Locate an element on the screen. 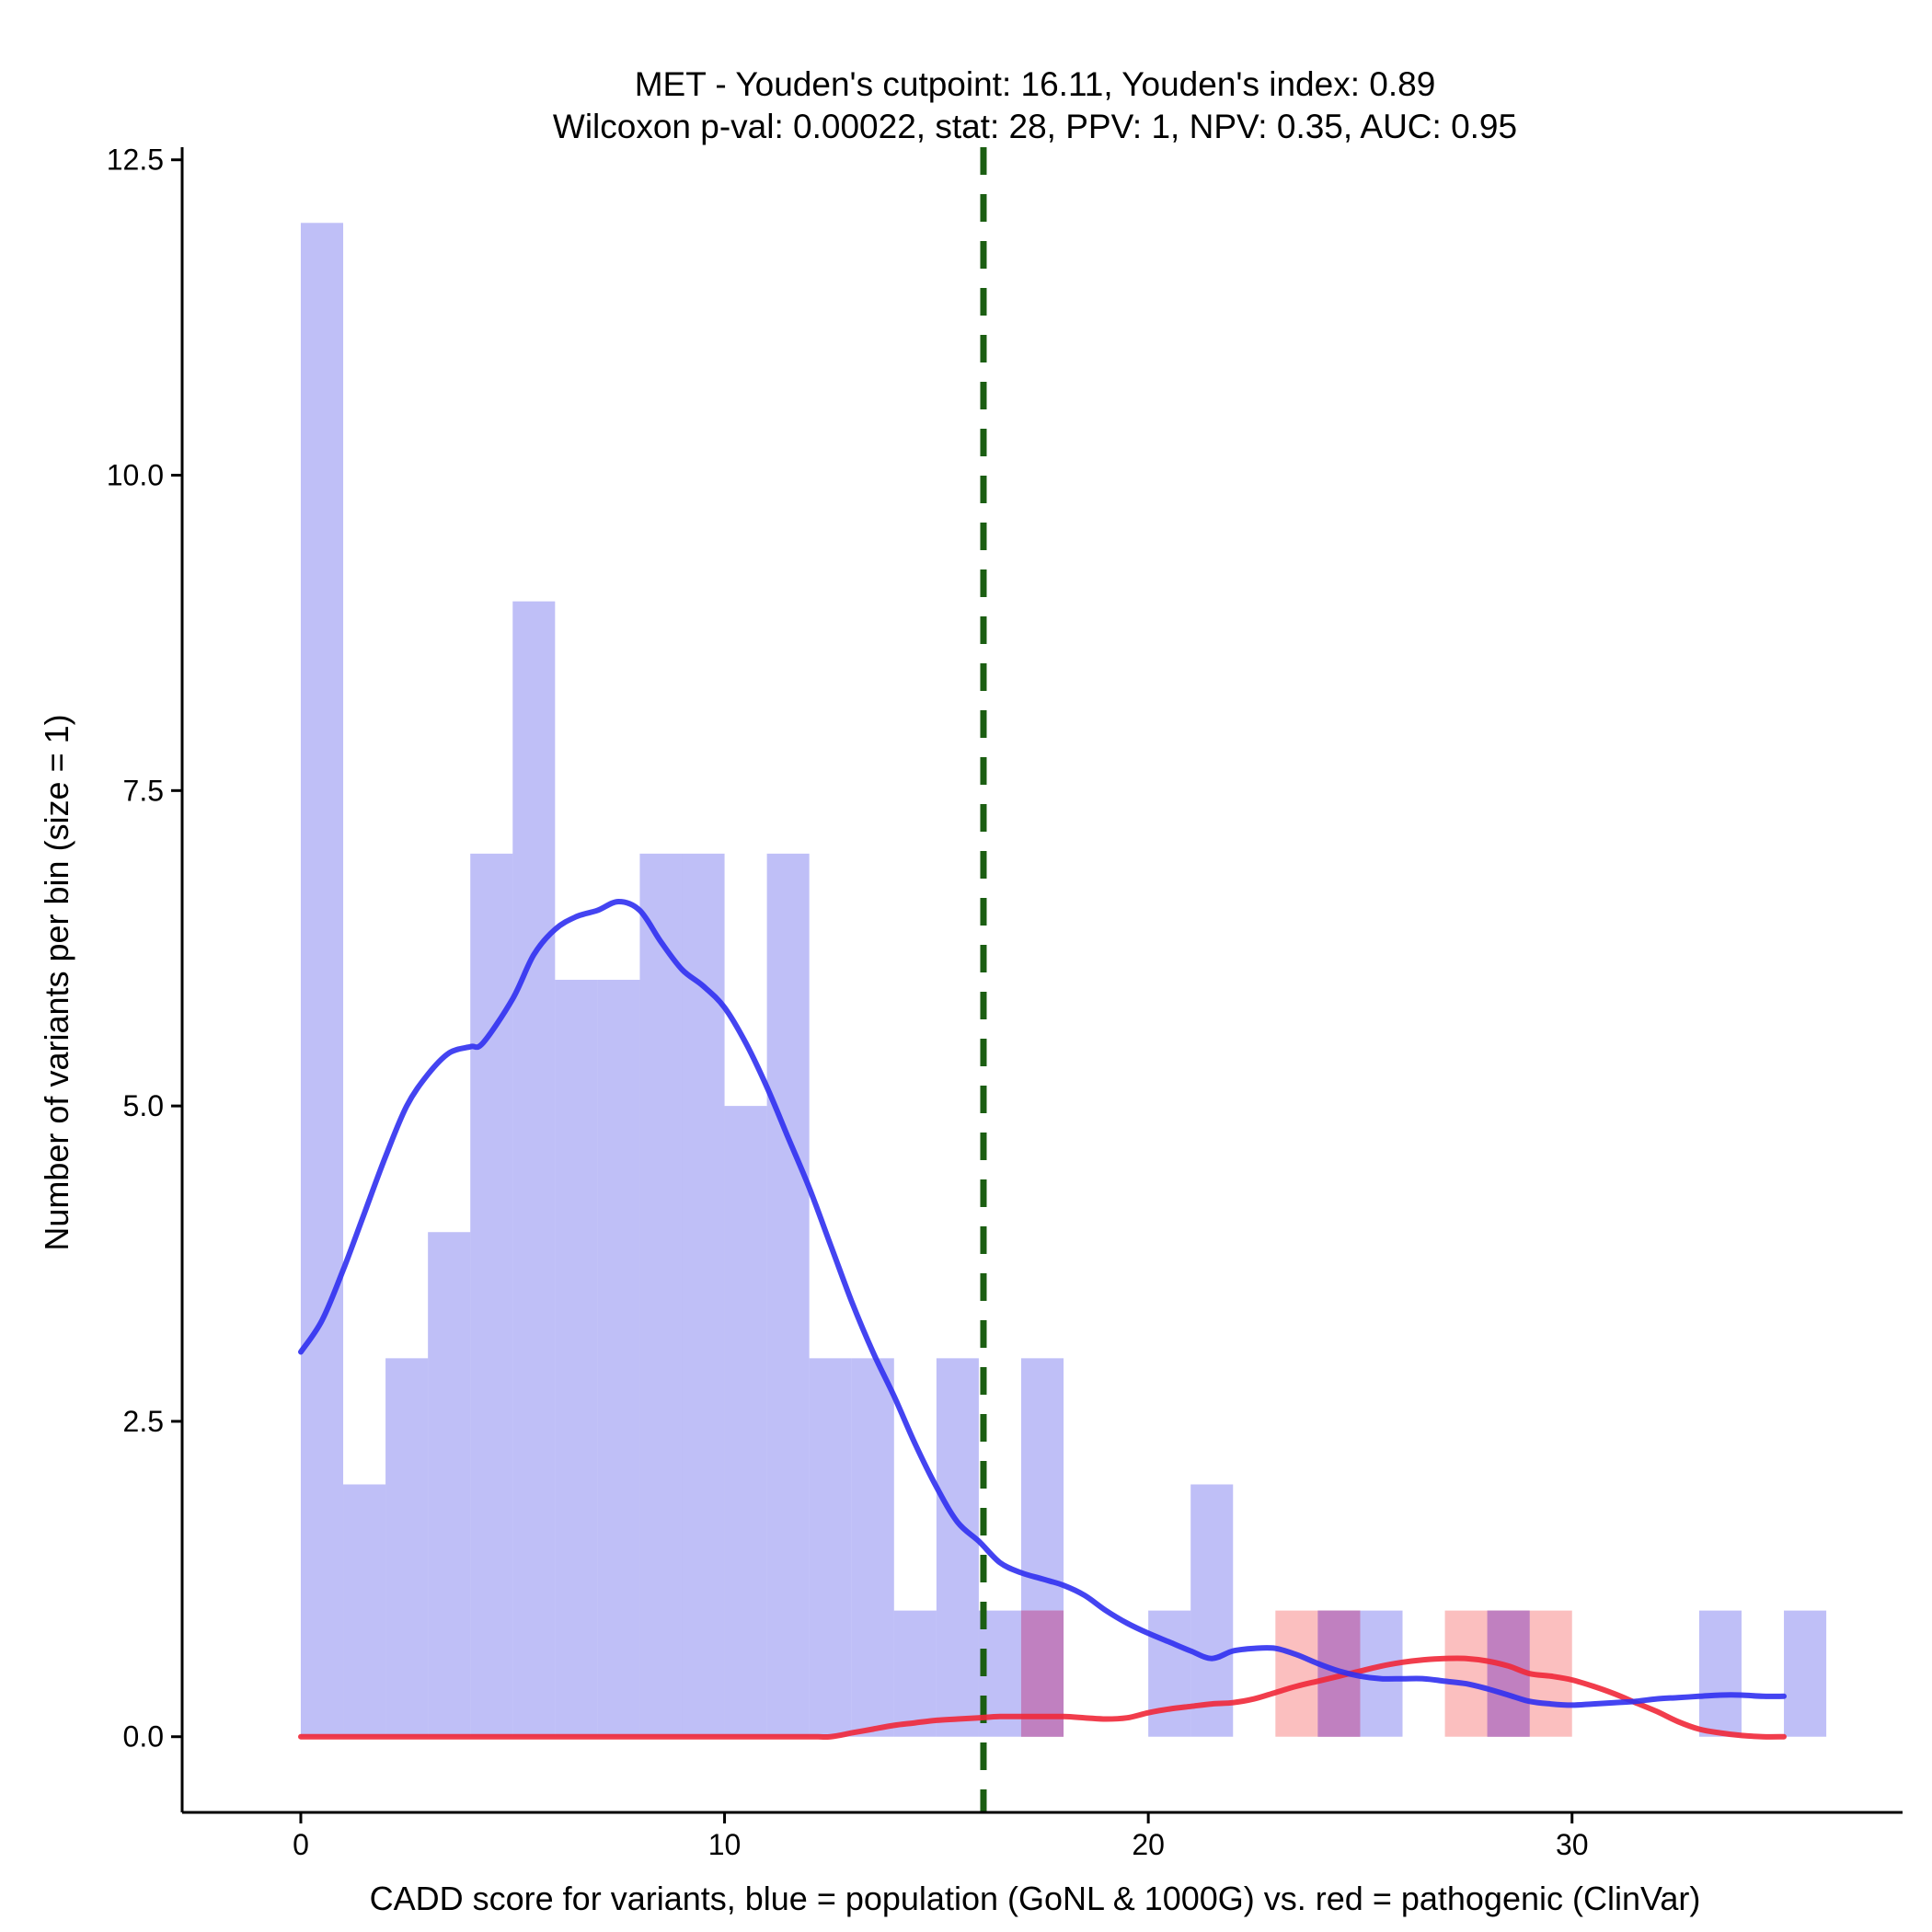 This screenshot has width=1932, height=1932. y-tick-label-0.0: 0.0 is located at coordinates (143, 1737).